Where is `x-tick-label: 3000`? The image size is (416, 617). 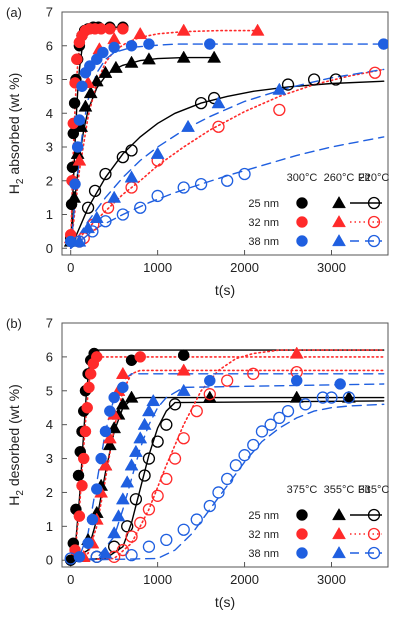 x-tick-label: 3000 is located at coordinates (331, 579).